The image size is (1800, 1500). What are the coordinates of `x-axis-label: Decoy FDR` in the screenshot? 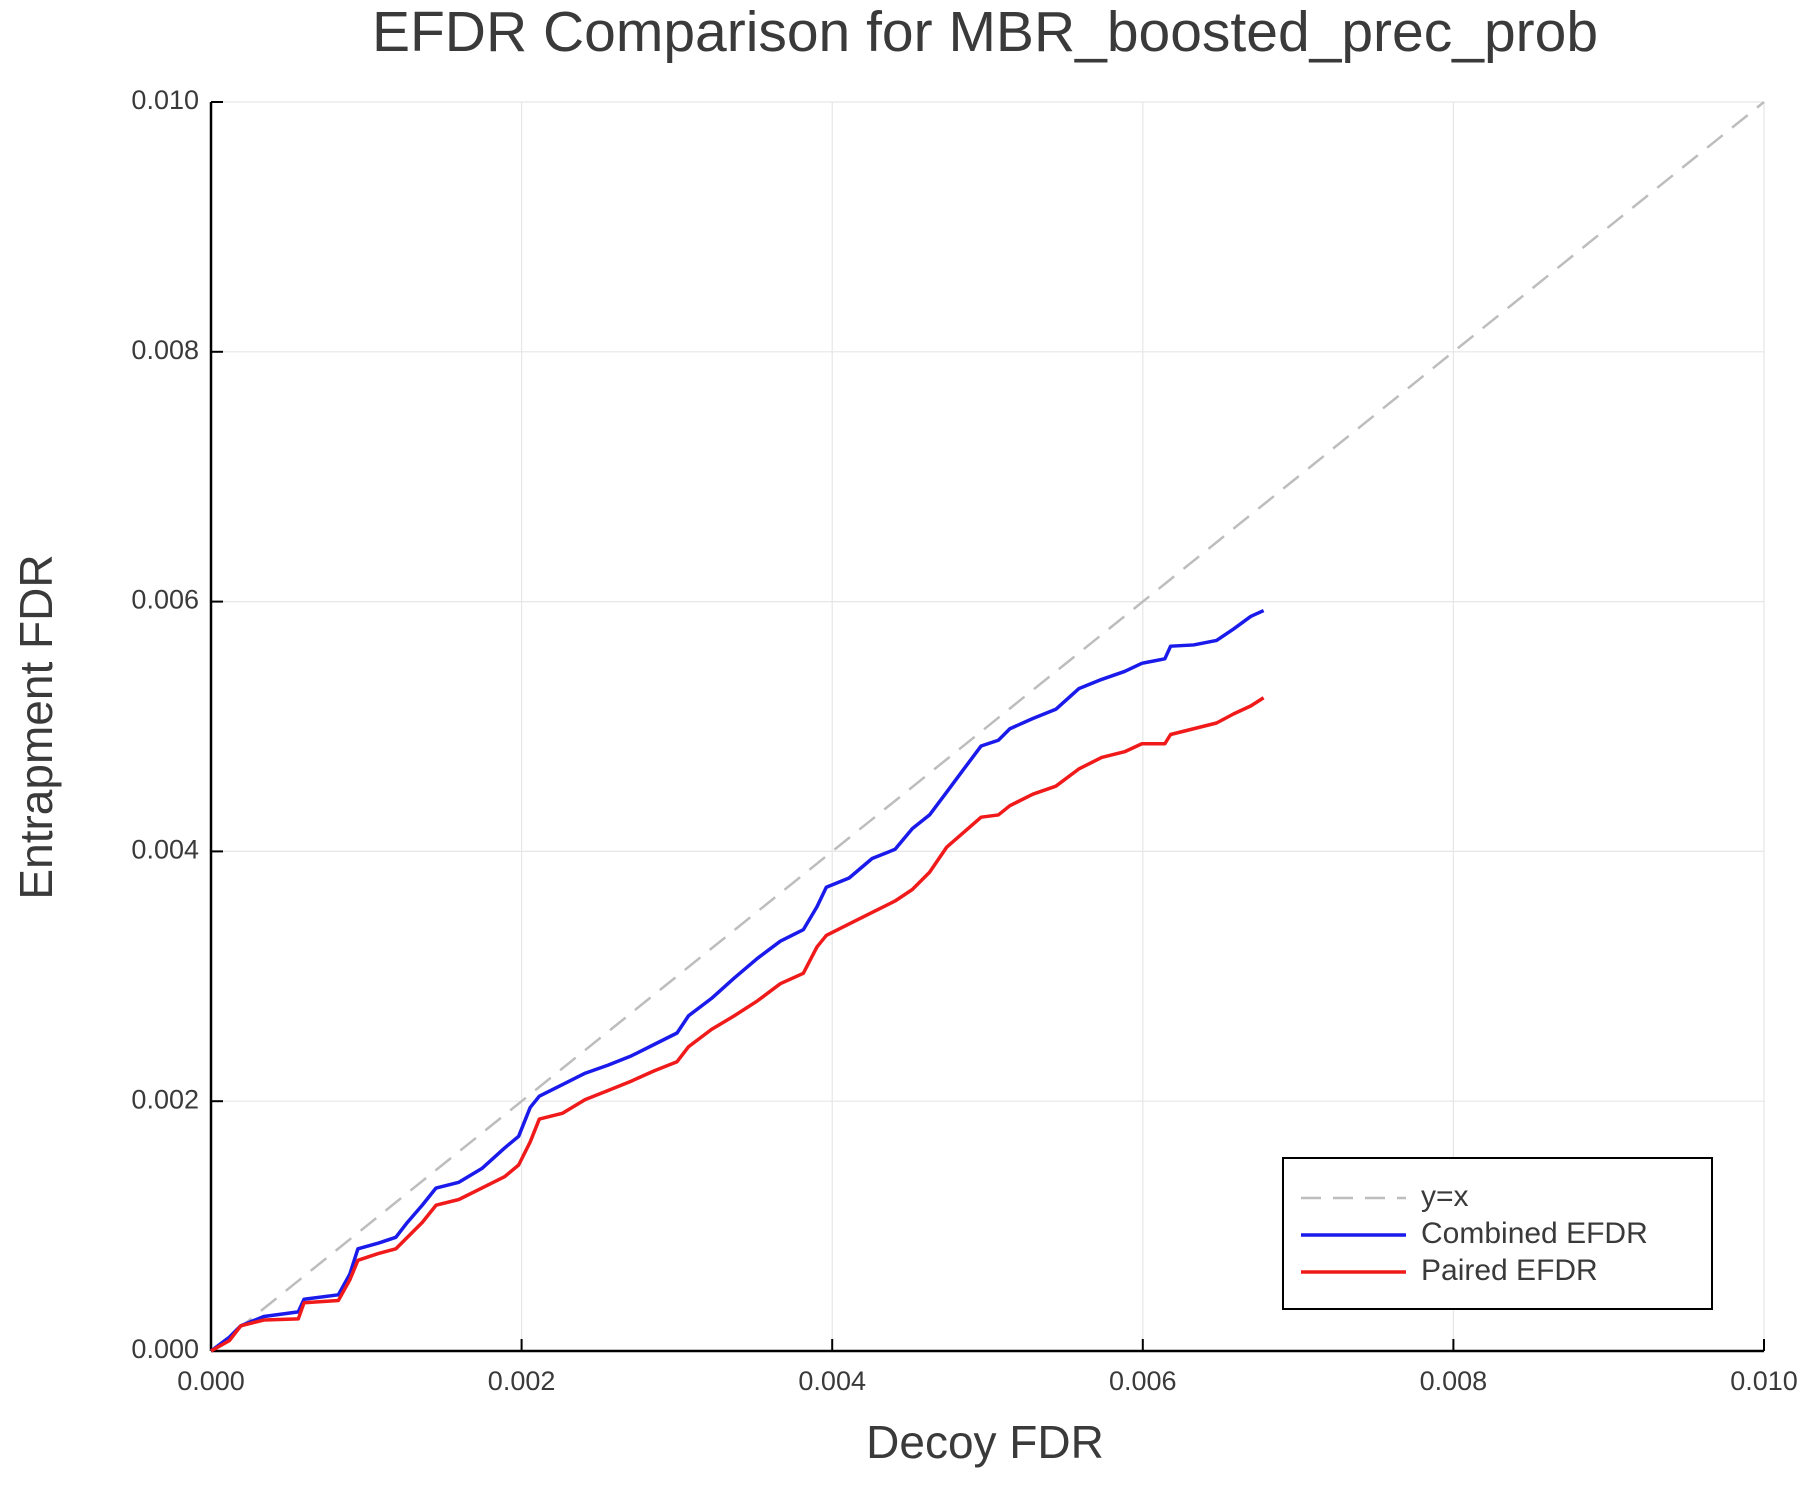 It's located at (985, 1442).